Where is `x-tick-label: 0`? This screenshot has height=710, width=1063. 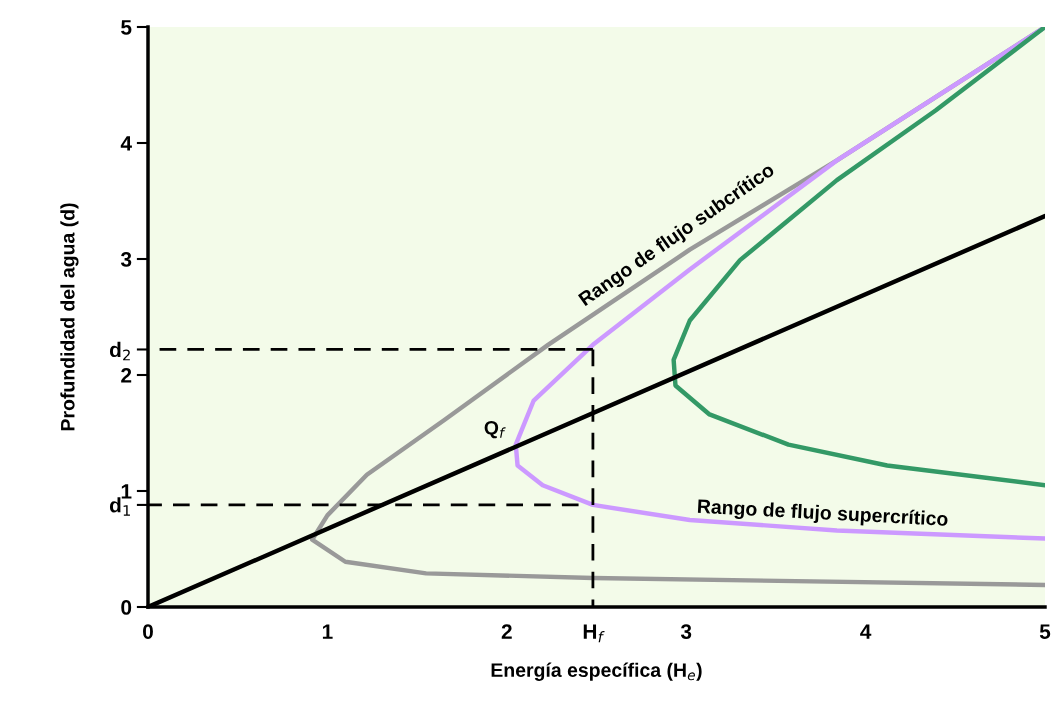 x-tick-label: 0 is located at coordinates (148, 631).